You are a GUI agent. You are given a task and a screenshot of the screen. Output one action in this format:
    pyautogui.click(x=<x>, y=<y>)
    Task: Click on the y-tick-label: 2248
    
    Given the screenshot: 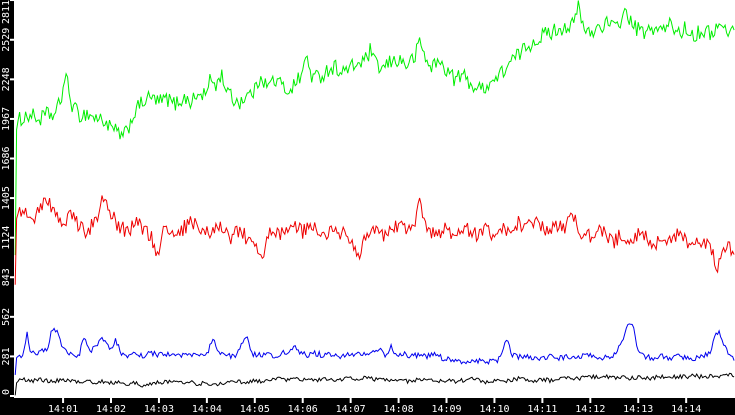 What is the action you would take?
    pyautogui.click(x=6, y=79)
    